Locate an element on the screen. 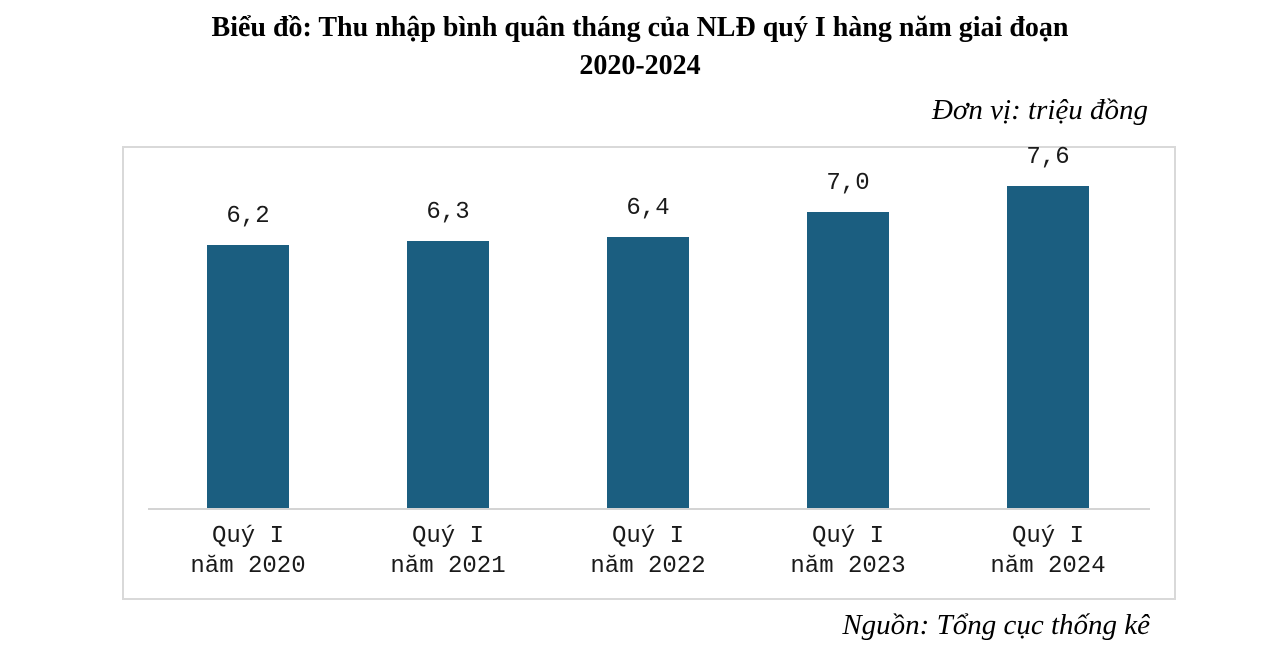  x-axis-category-label: Quý I năm 2022 is located at coordinates (648, 552).